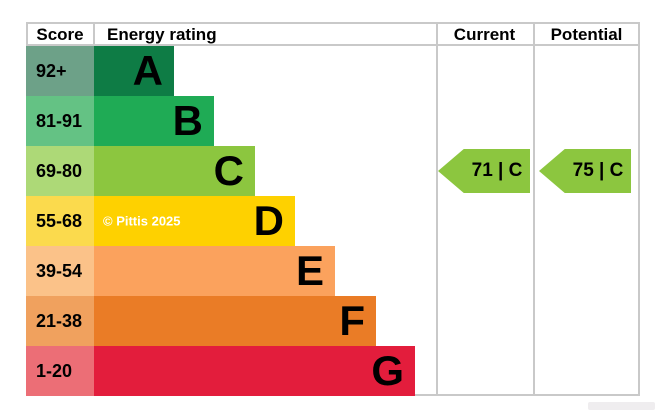 The width and height of the screenshot is (655, 410). Describe the element at coordinates (534, 209) in the screenshot. I see `potential-column-divider` at that location.